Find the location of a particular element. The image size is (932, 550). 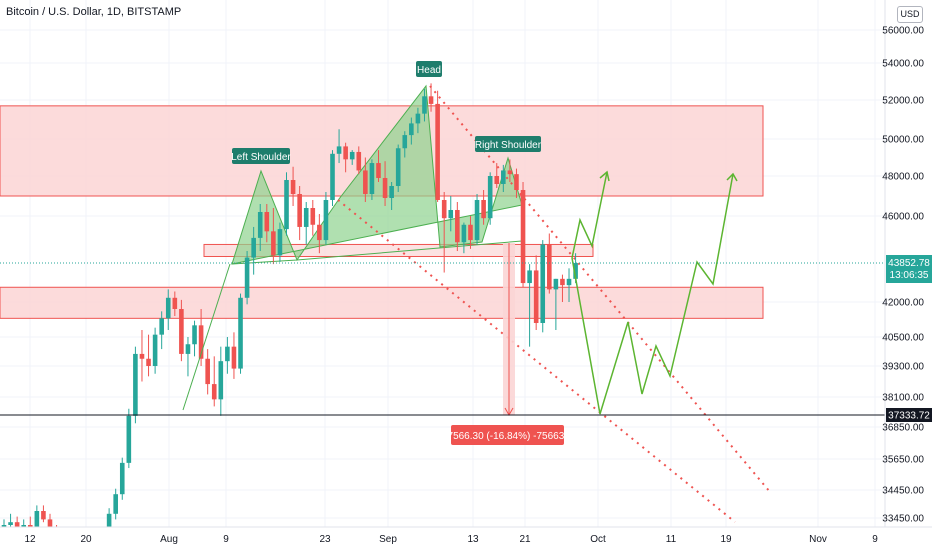

rally-line is located at coordinates (206, 337).